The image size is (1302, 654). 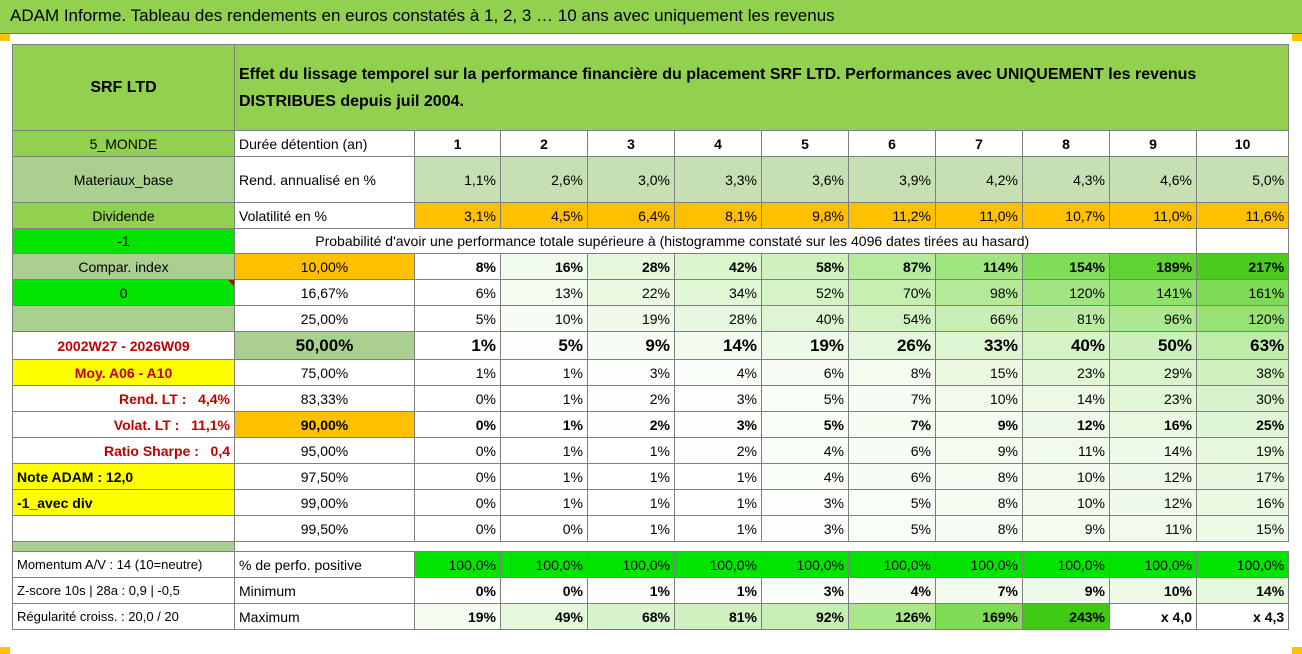 I want to click on prob-value: 34%, so click(x=718, y=292).